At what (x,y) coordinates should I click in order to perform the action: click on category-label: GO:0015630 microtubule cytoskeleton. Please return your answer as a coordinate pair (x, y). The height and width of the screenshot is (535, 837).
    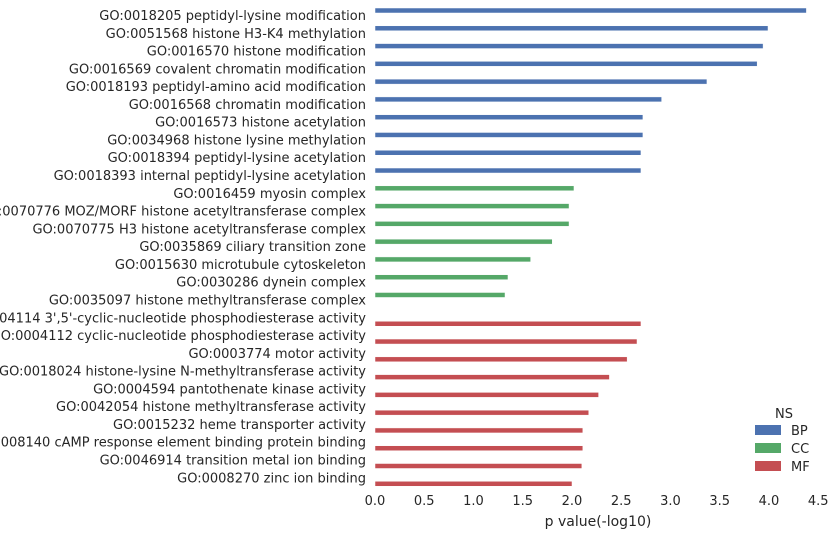
    Looking at the image, I should click on (240, 265).